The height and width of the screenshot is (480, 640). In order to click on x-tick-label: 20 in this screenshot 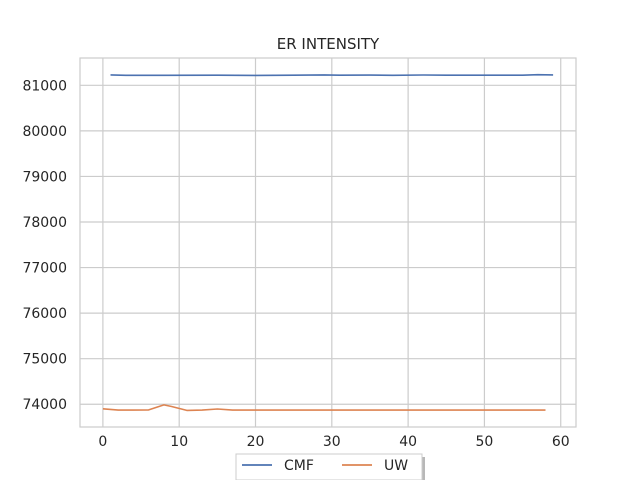, I will do `click(256, 442)`.